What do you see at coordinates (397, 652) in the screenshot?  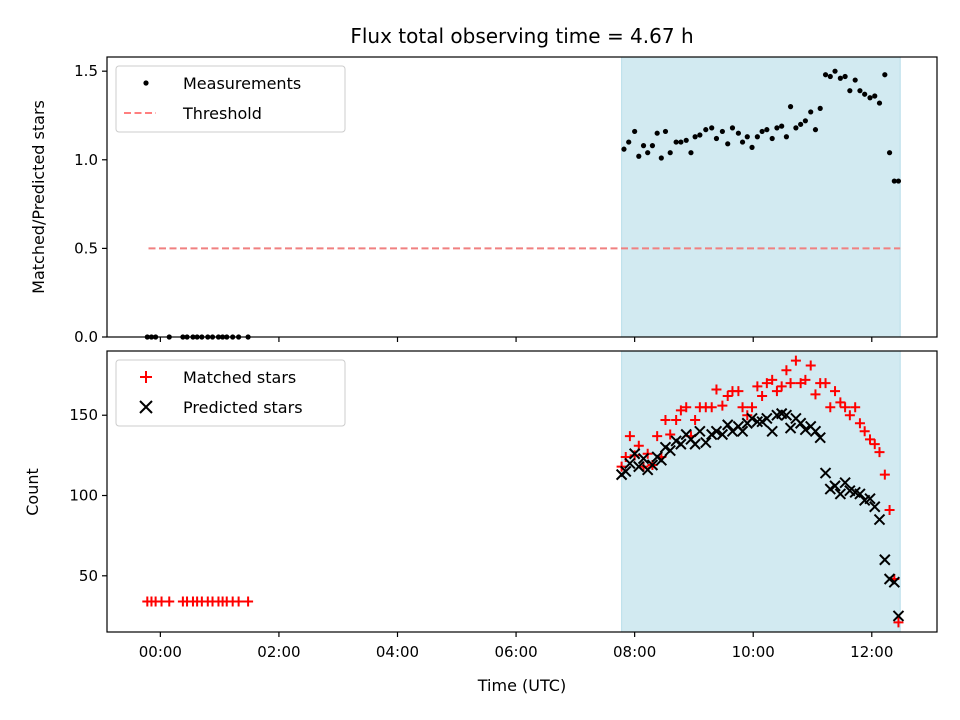 I see `x-tick-label: 04:00` at bounding box center [397, 652].